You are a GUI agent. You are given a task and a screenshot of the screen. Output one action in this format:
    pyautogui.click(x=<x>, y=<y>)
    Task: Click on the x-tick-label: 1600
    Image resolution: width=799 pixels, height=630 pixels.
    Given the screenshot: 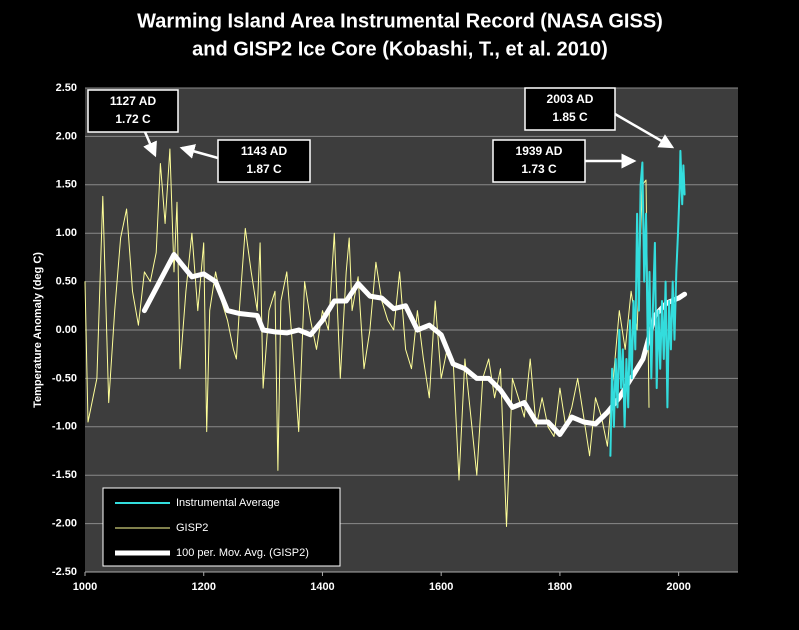 What is the action you would take?
    pyautogui.click(x=441, y=587)
    